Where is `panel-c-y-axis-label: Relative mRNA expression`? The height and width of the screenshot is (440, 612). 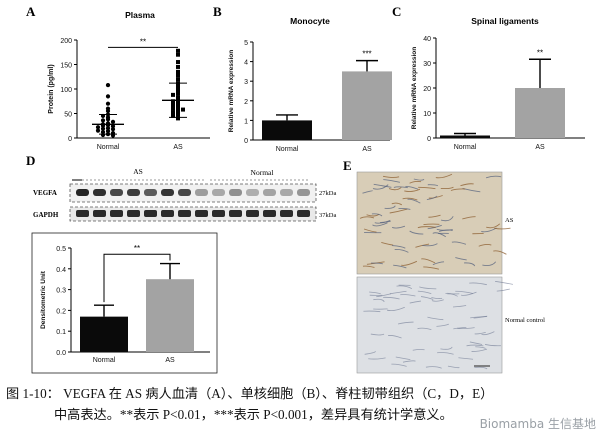 panel-c-y-axis-label: Relative mRNA expression is located at coordinates (414, 88).